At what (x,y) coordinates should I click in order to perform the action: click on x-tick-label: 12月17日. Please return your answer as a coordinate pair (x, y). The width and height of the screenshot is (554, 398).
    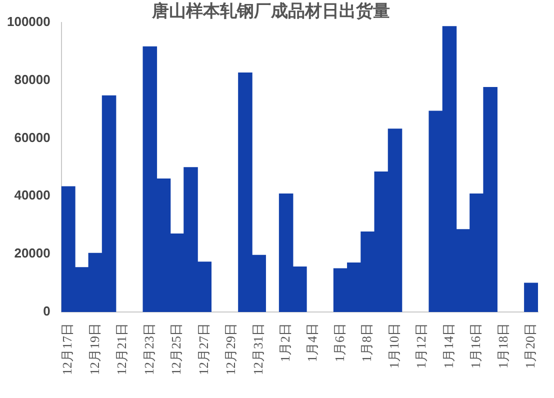
    Looking at the image, I should click on (67, 349).